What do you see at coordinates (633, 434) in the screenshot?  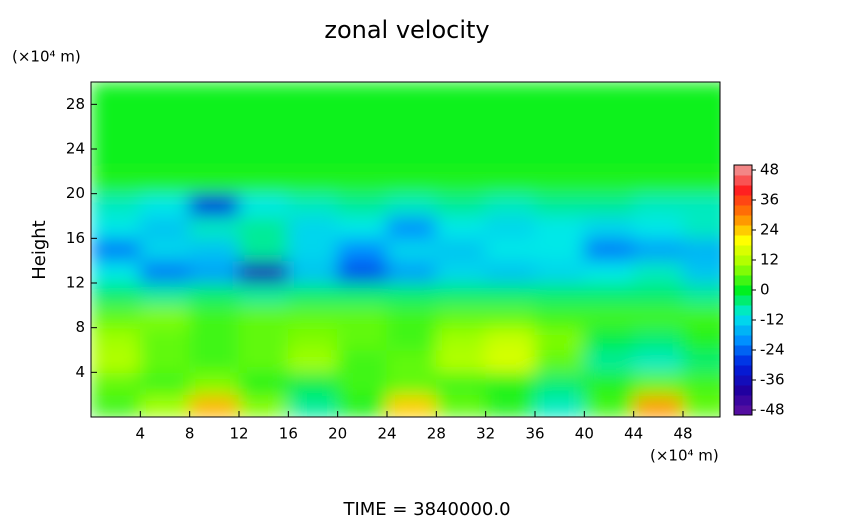 I see `x-tick-label: 44` at bounding box center [633, 434].